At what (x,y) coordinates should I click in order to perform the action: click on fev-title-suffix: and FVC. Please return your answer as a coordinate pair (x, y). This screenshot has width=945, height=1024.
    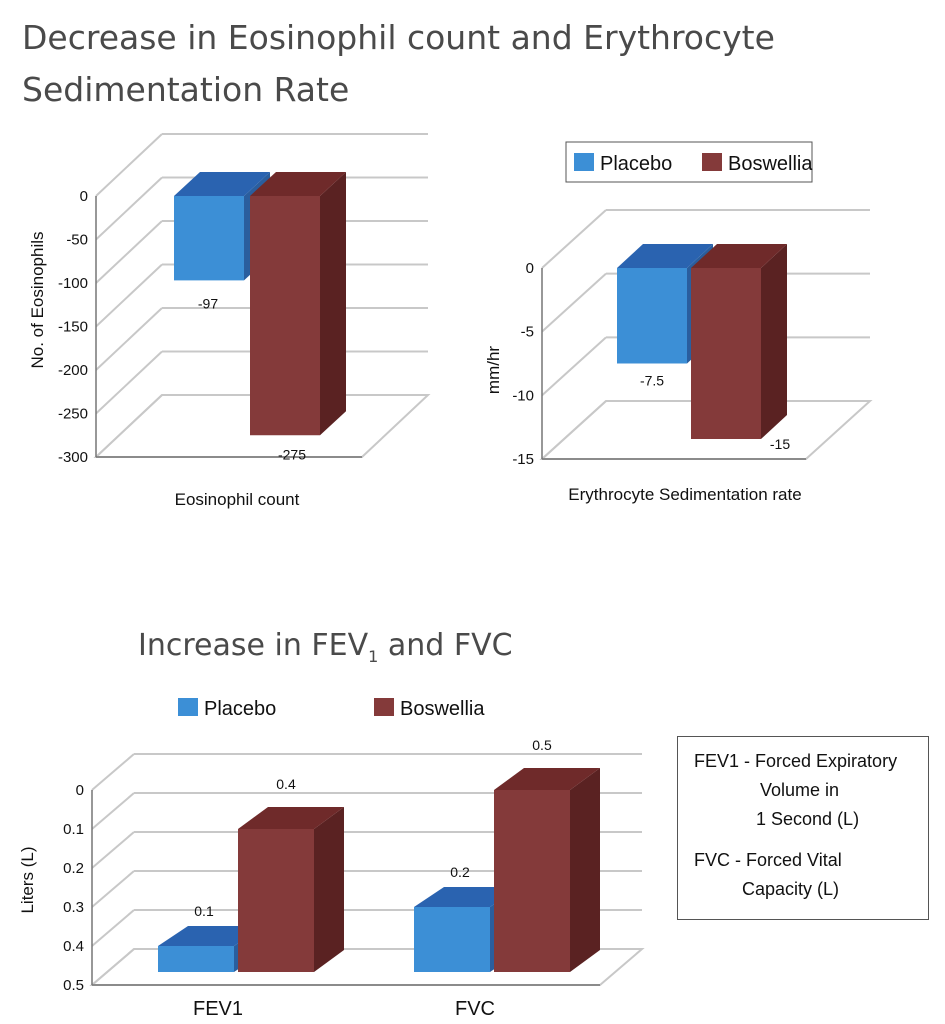
    Looking at the image, I should click on (445, 645).